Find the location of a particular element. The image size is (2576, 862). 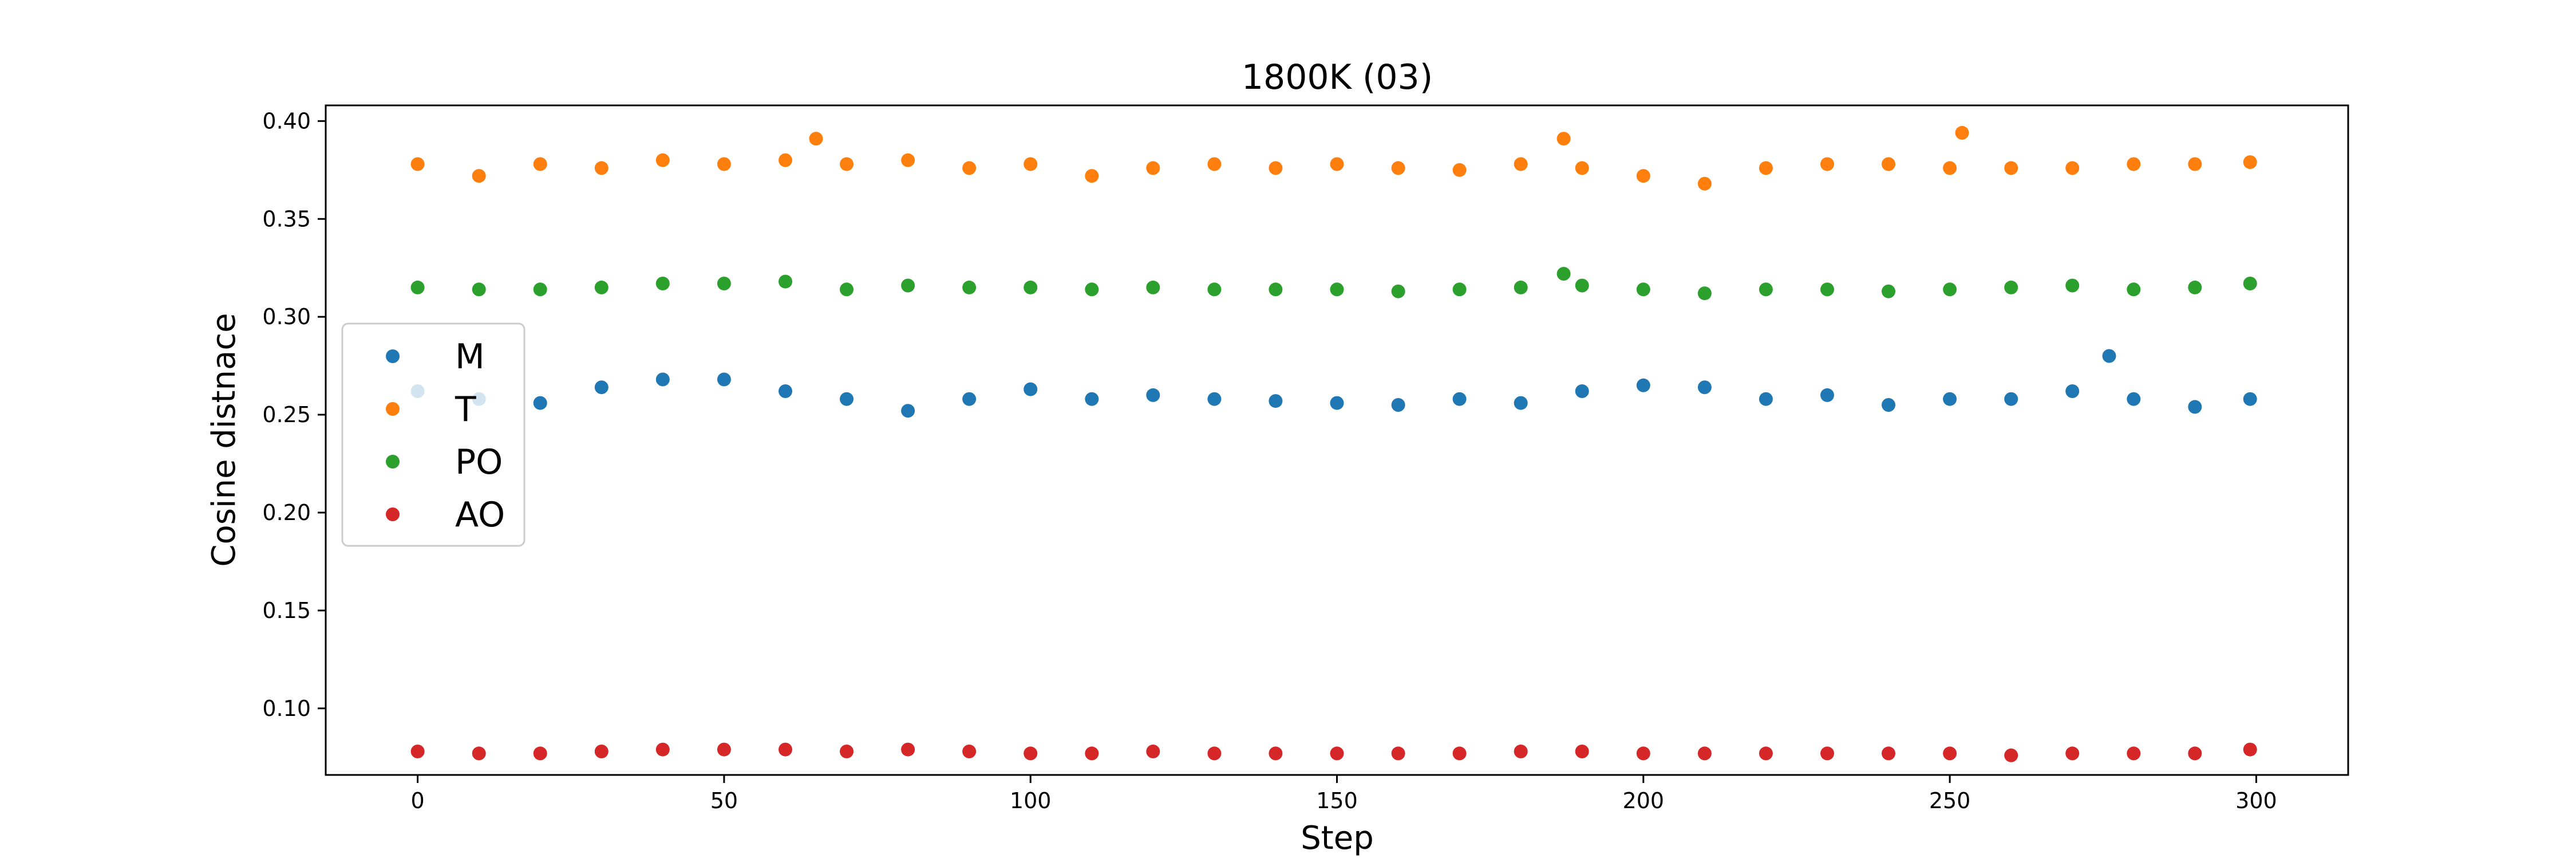

y-tick-label: 0.25 is located at coordinates (286, 415).